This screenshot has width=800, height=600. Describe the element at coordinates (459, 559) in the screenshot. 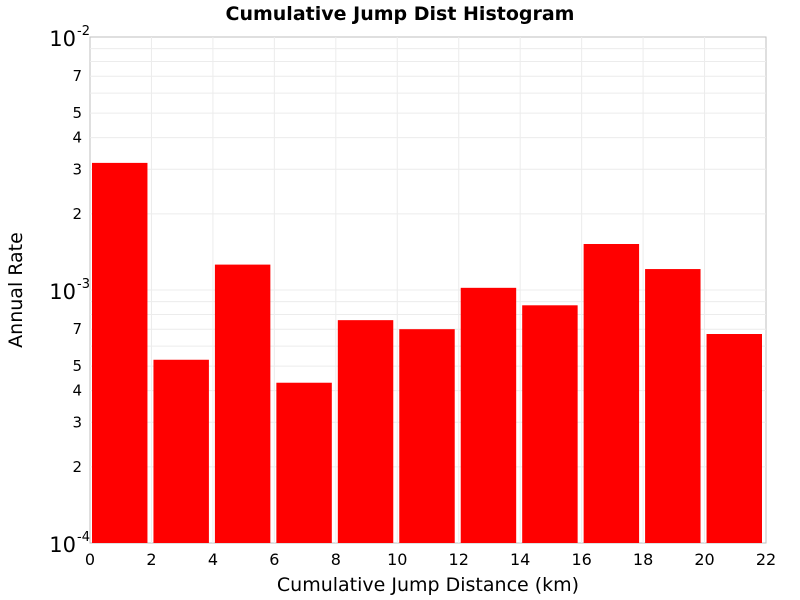

I see `x-tick-label: 12` at that location.